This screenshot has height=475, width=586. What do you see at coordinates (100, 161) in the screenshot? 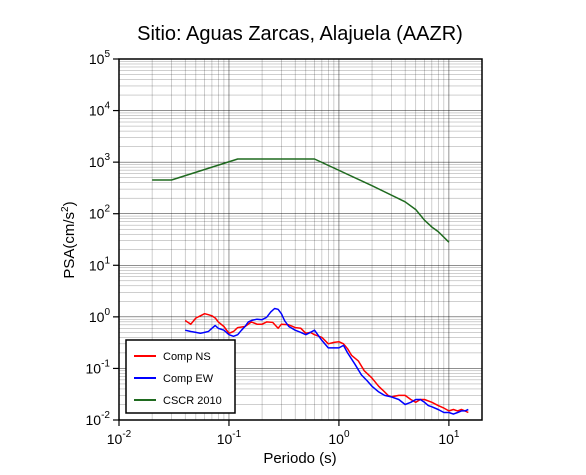
I see `y-tick-label: 10³` at bounding box center [100, 161].